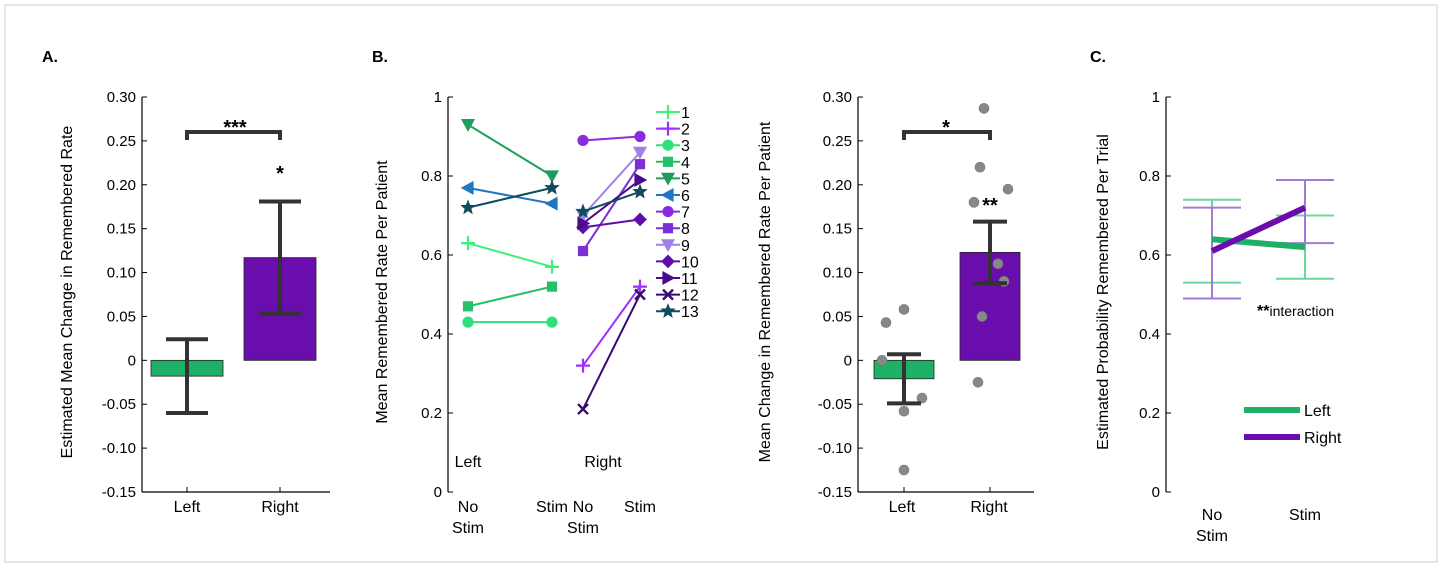  I want to click on panel-b-patient-4-marker-nostim, so click(468, 306).